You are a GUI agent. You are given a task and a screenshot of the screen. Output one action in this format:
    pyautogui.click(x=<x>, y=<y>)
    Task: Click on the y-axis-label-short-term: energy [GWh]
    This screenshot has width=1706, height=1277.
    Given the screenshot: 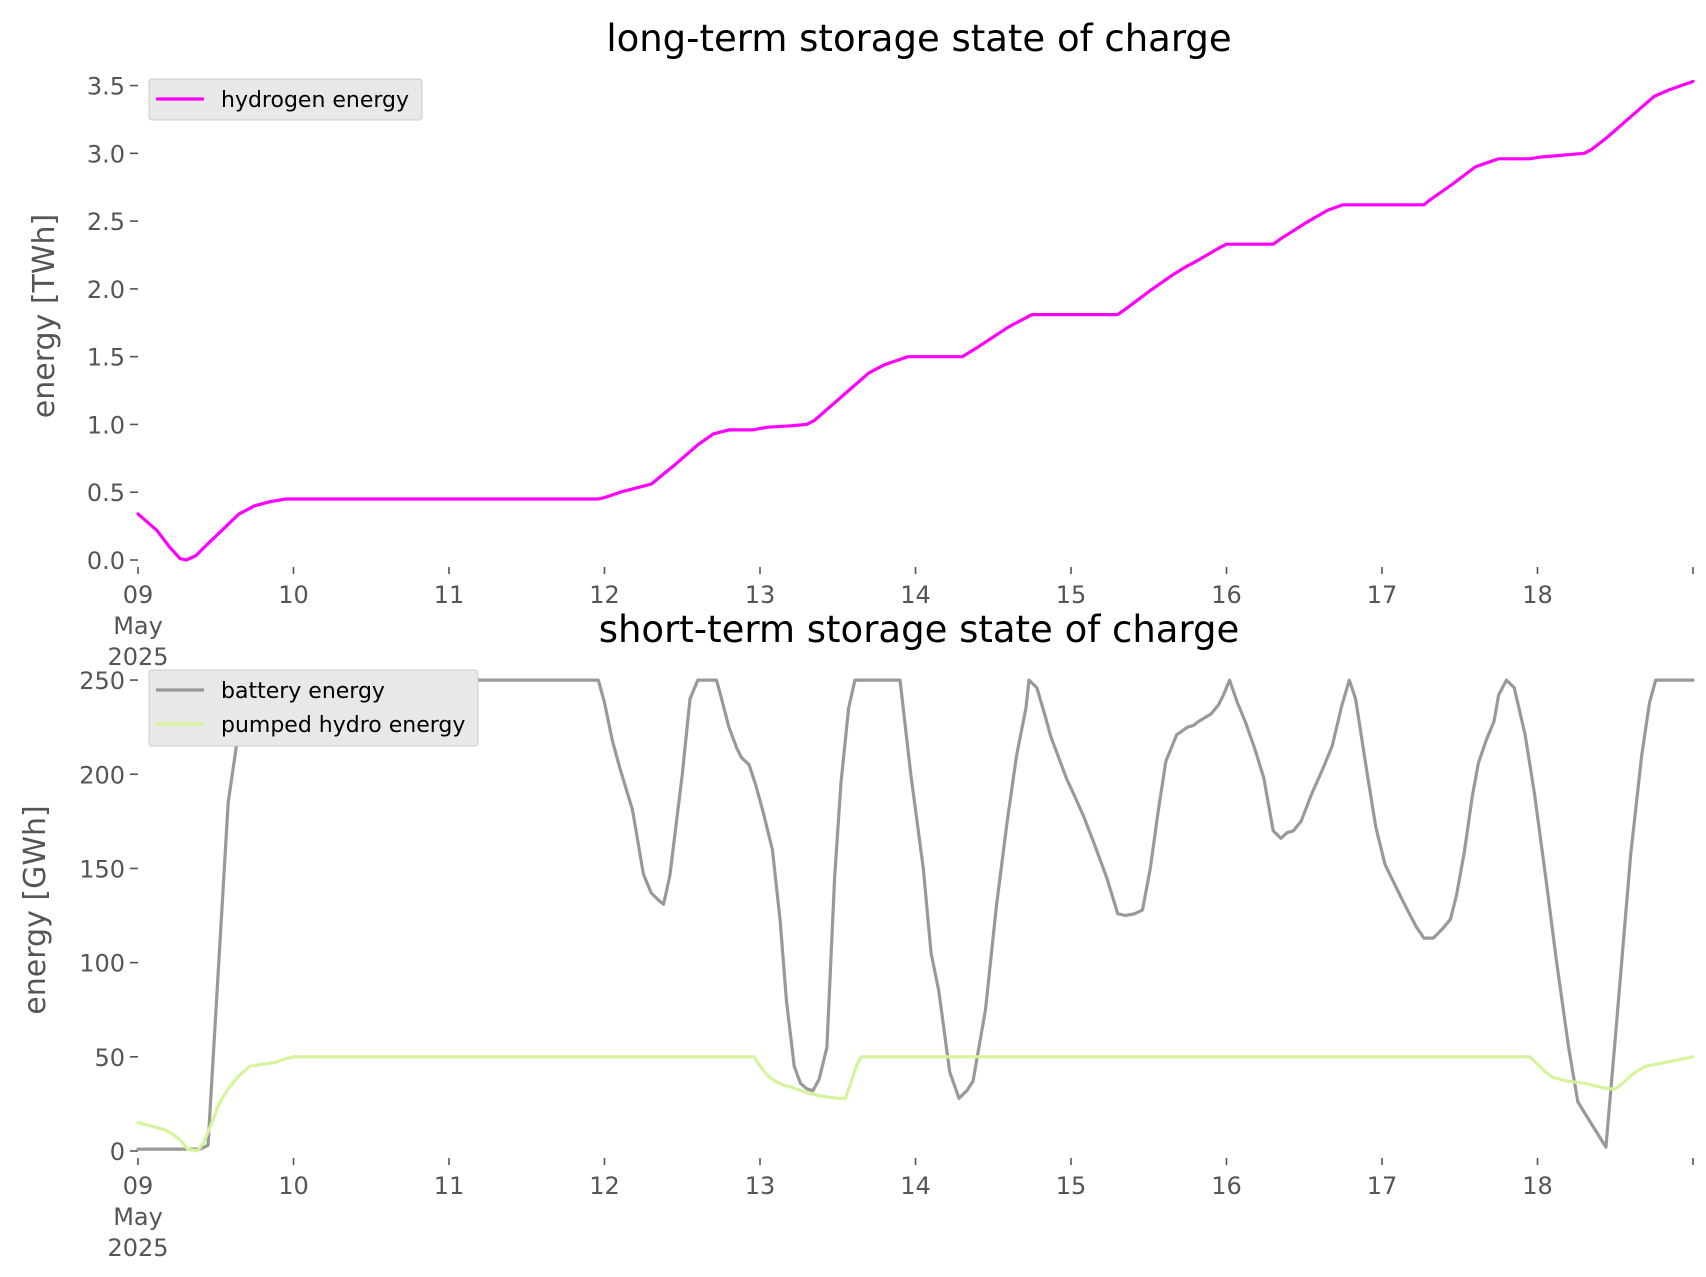 What is the action you would take?
    pyautogui.click(x=35, y=909)
    